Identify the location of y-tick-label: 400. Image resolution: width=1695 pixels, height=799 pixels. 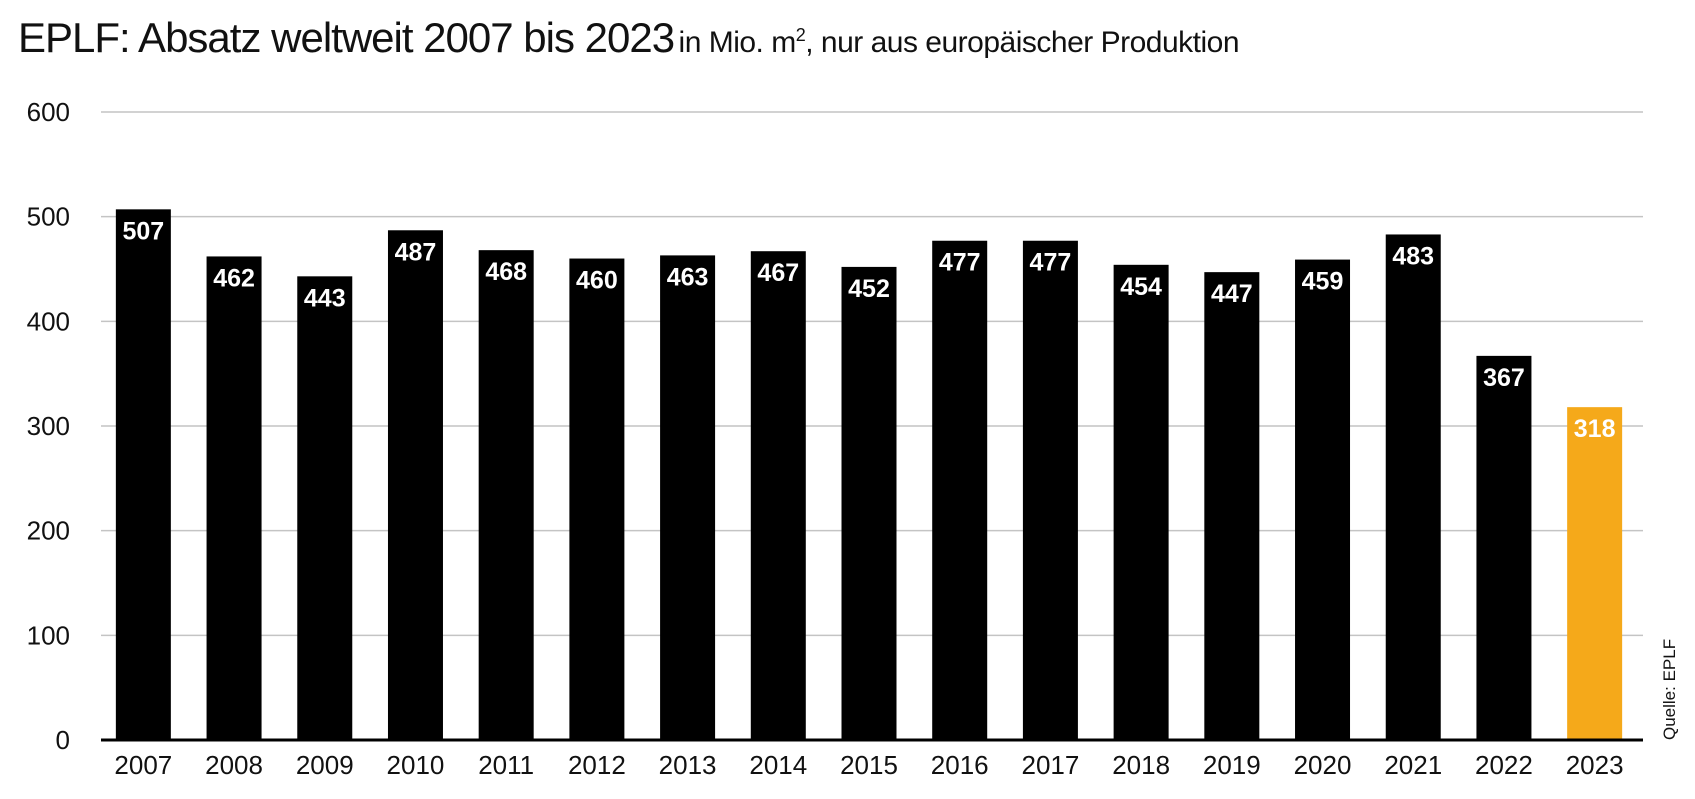
(48, 321).